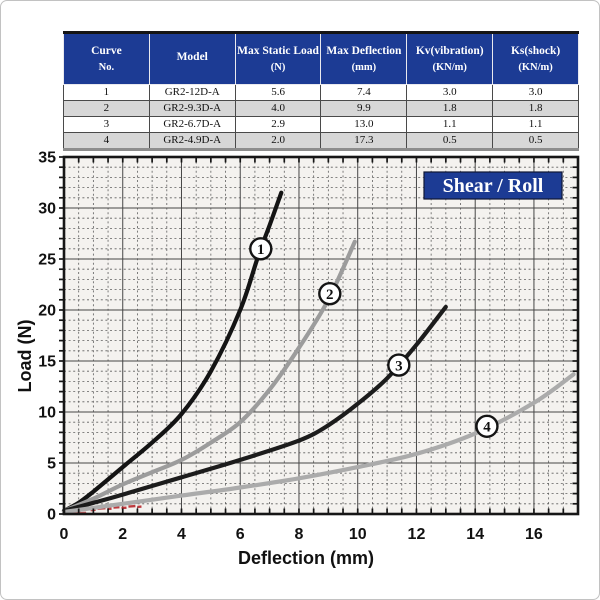  What do you see at coordinates (535, 141) in the screenshot?
I see `cell-ks: 0.5` at bounding box center [535, 141].